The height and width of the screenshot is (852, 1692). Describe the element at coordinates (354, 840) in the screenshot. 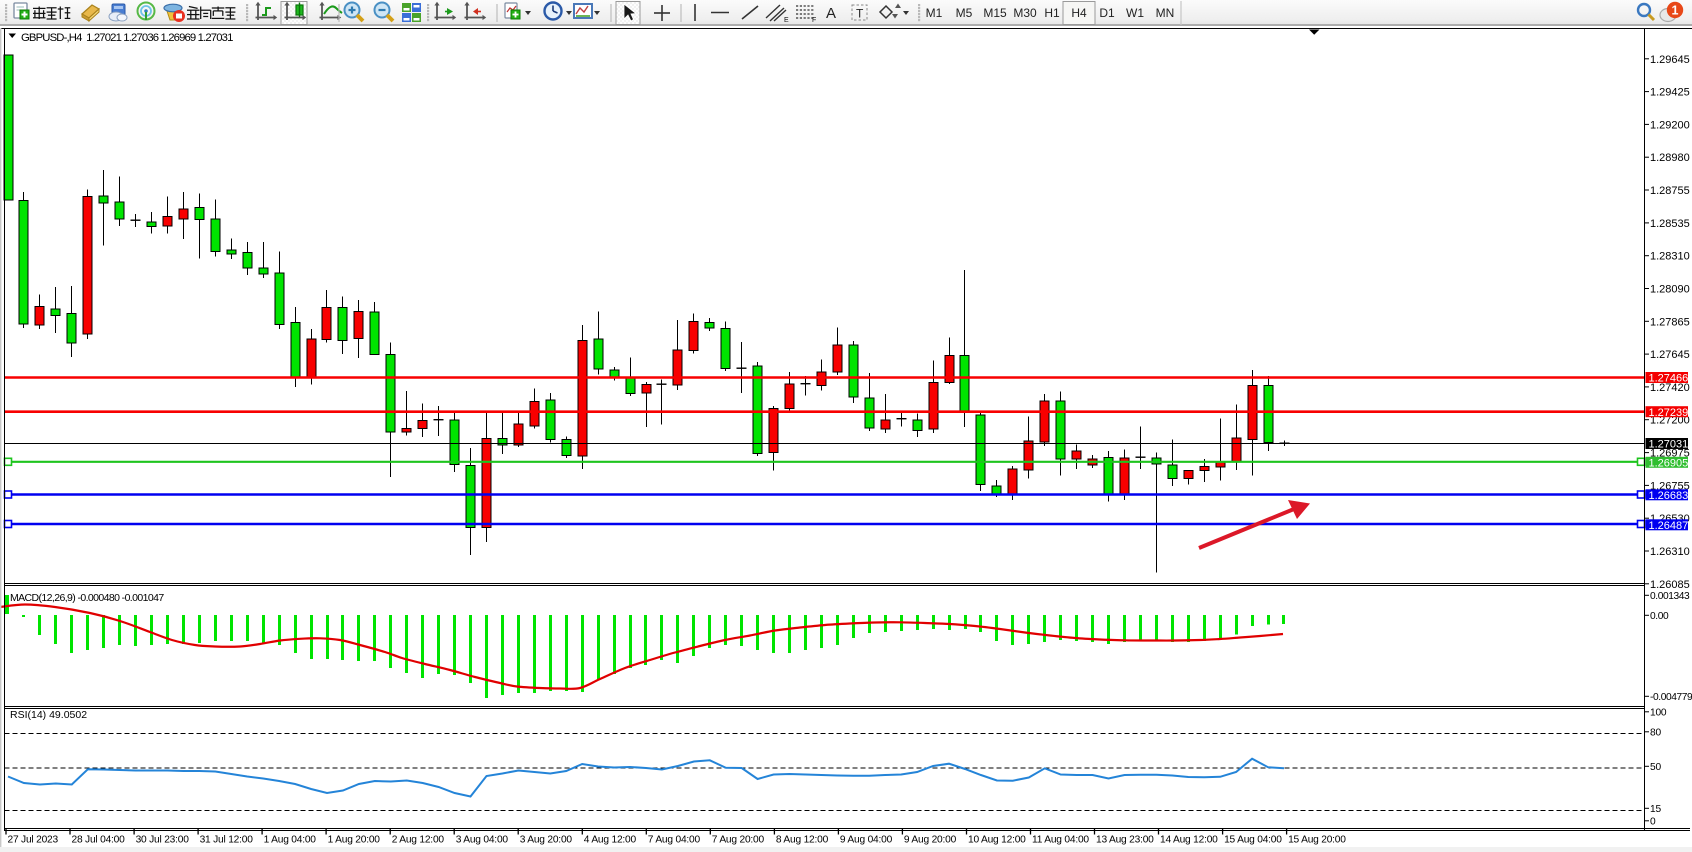

I see `svg-text: 1 Aug 20:00` at that location.